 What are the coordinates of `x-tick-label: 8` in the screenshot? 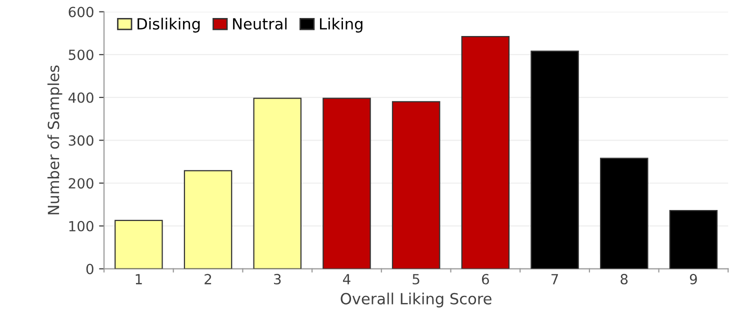 It's located at (624, 279).